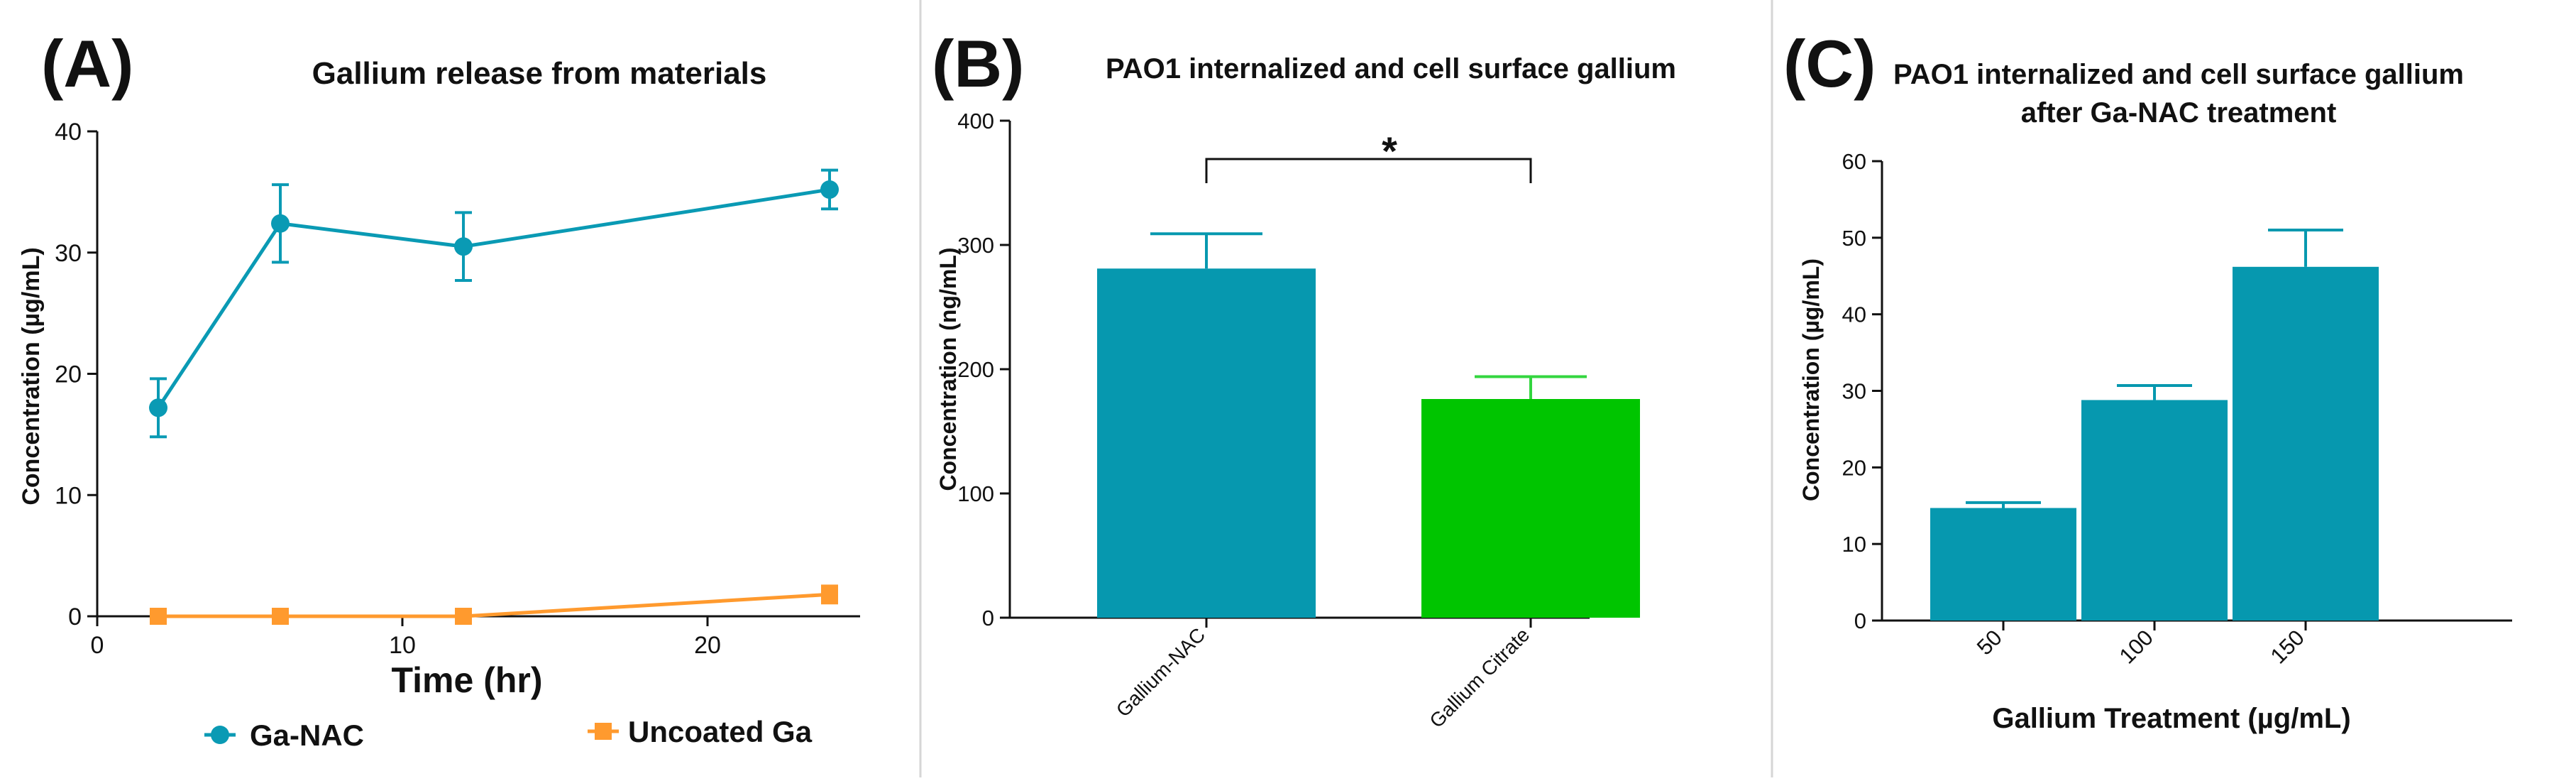 The height and width of the screenshot is (781, 2576). Describe the element at coordinates (1811, 379) in the screenshot. I see `panel-c-ylabel: Concentration (µg/mL)` at that location.